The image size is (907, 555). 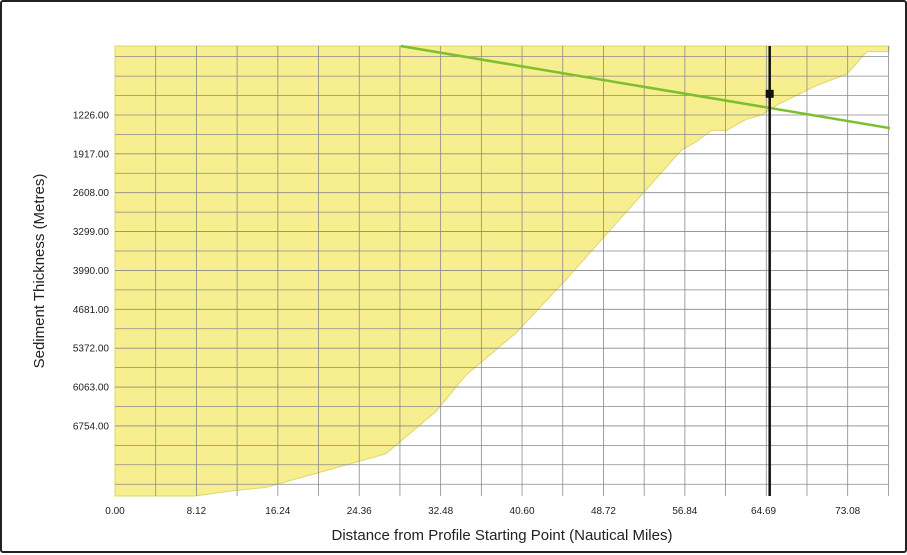 What do you see at coordinates (359, 511) in the screenshot?
I see `x-tick-label: 24.36` at bounding box center [359, 511].